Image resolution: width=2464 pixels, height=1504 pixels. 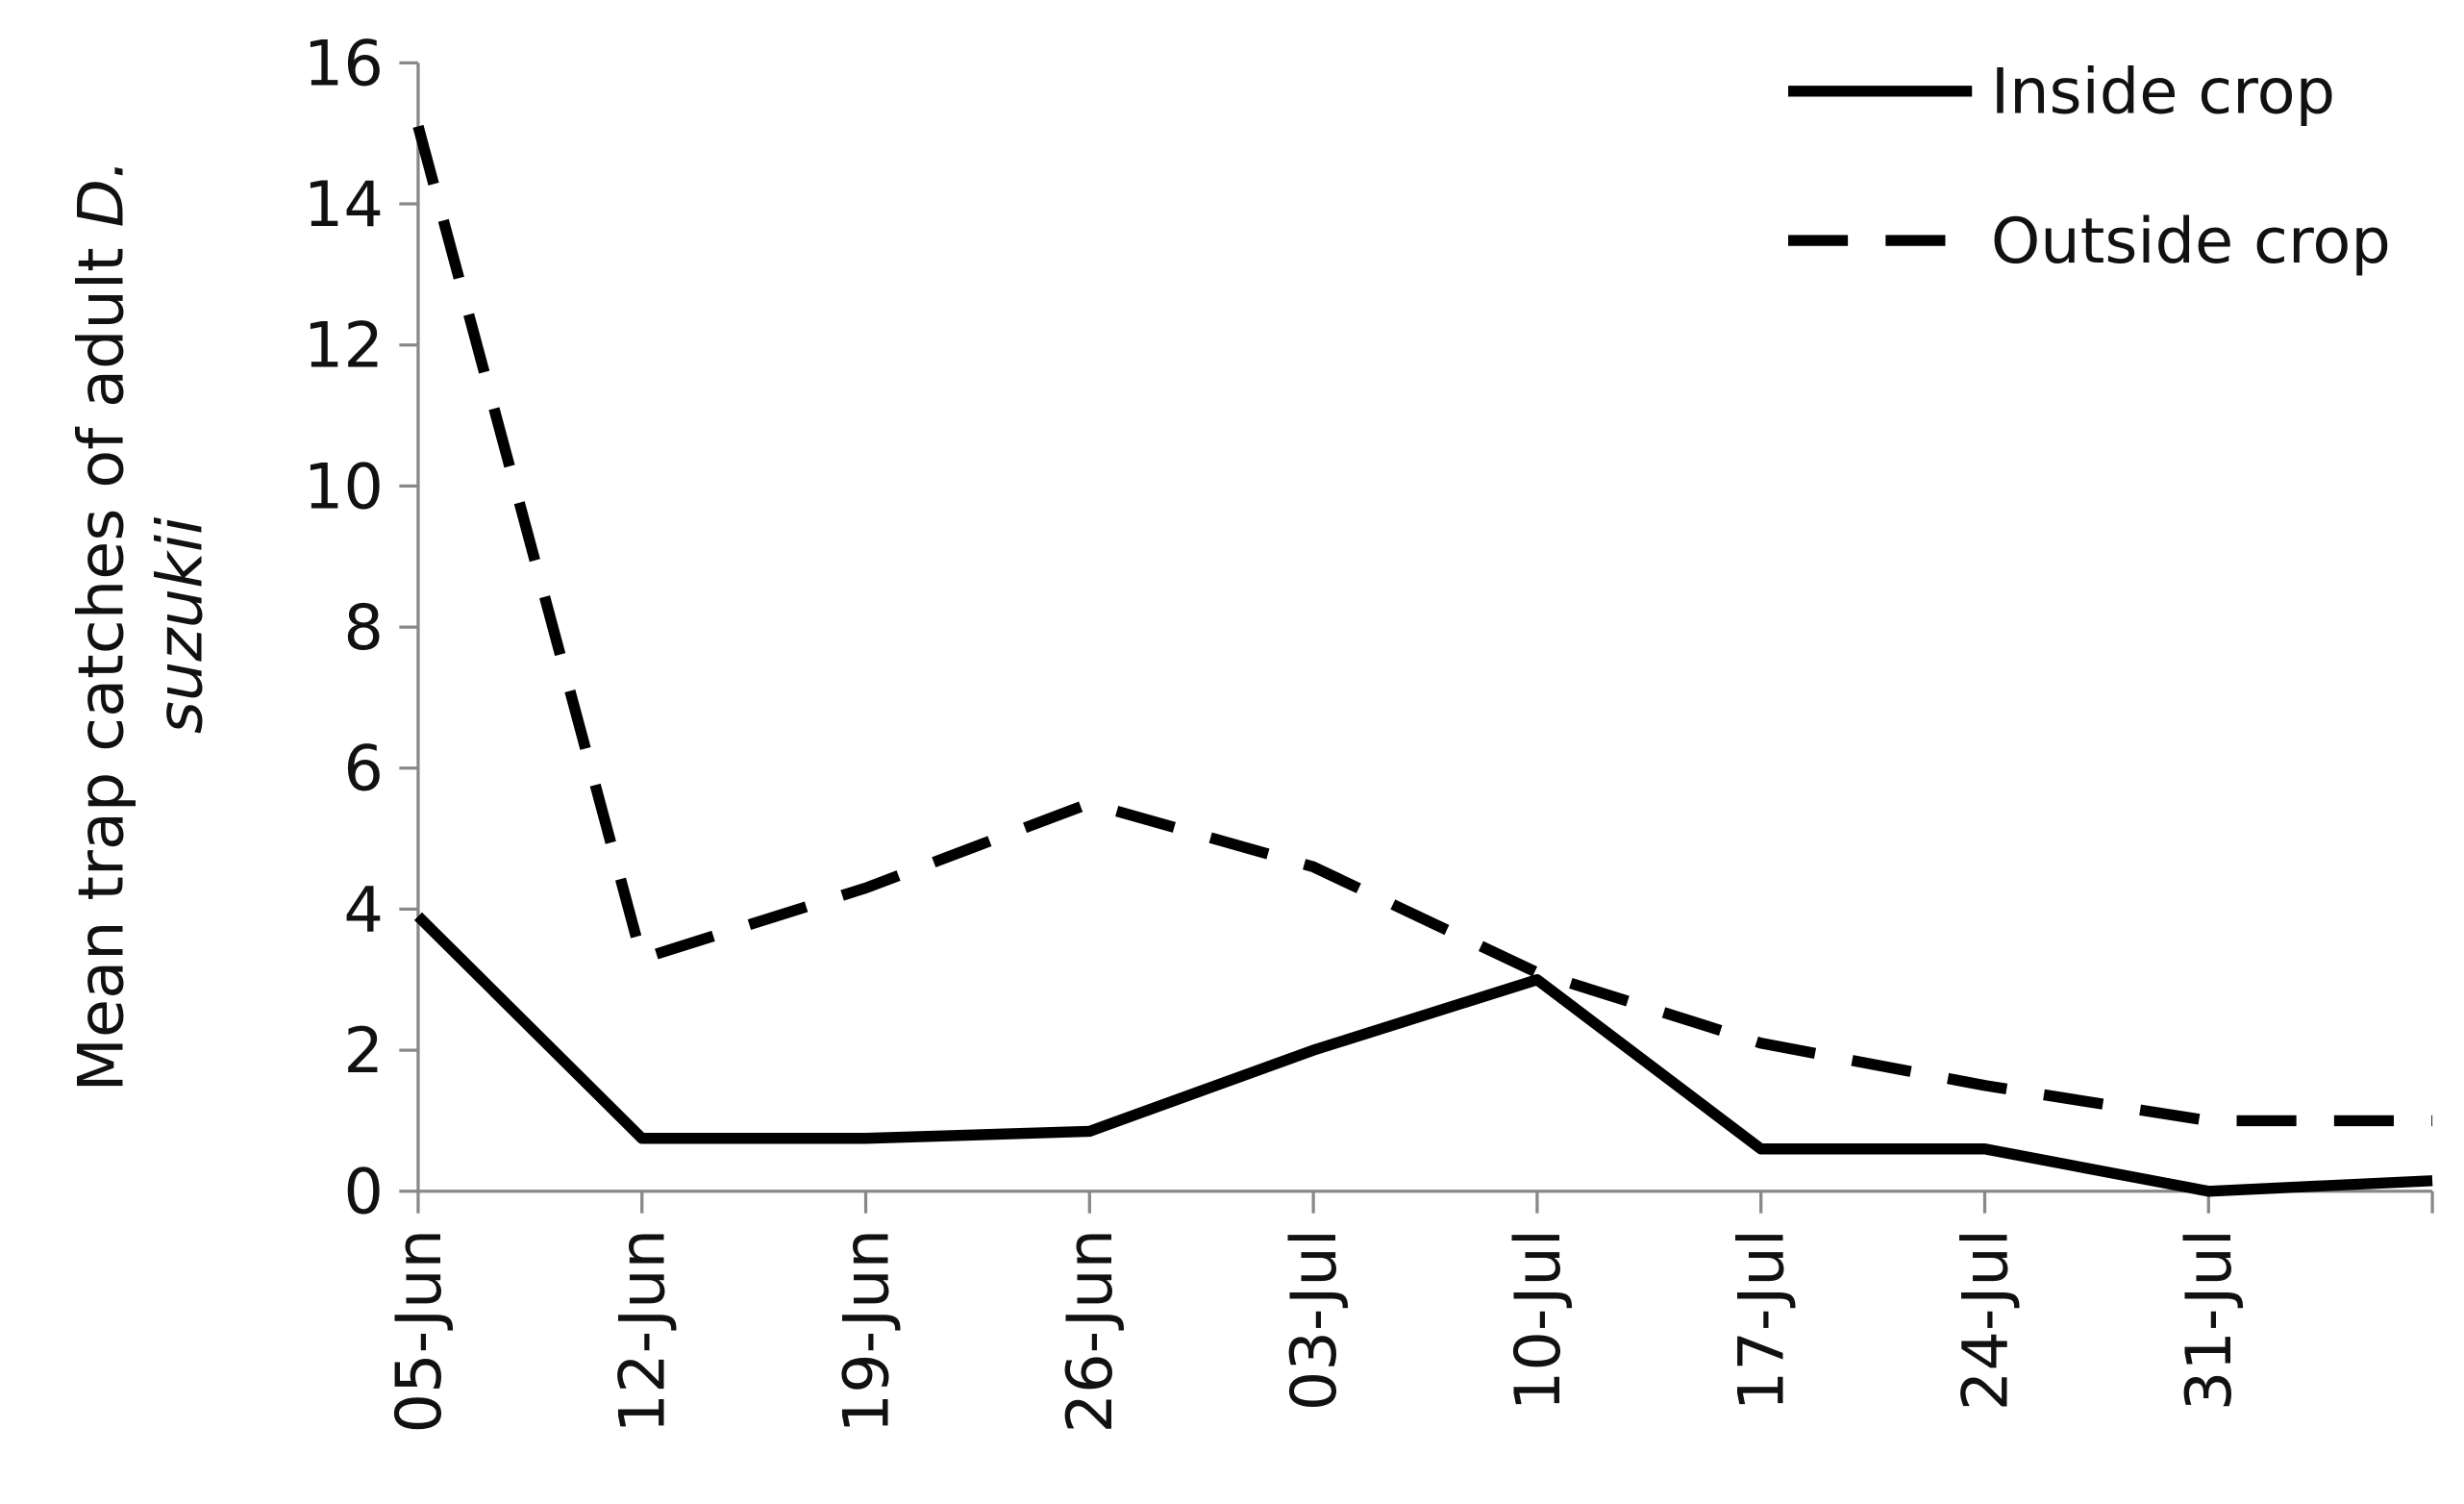 What do you see at coordinates (363, 770) in the screenshot?
I see `y-tick-label: 6` at bounding box center [363, 770].